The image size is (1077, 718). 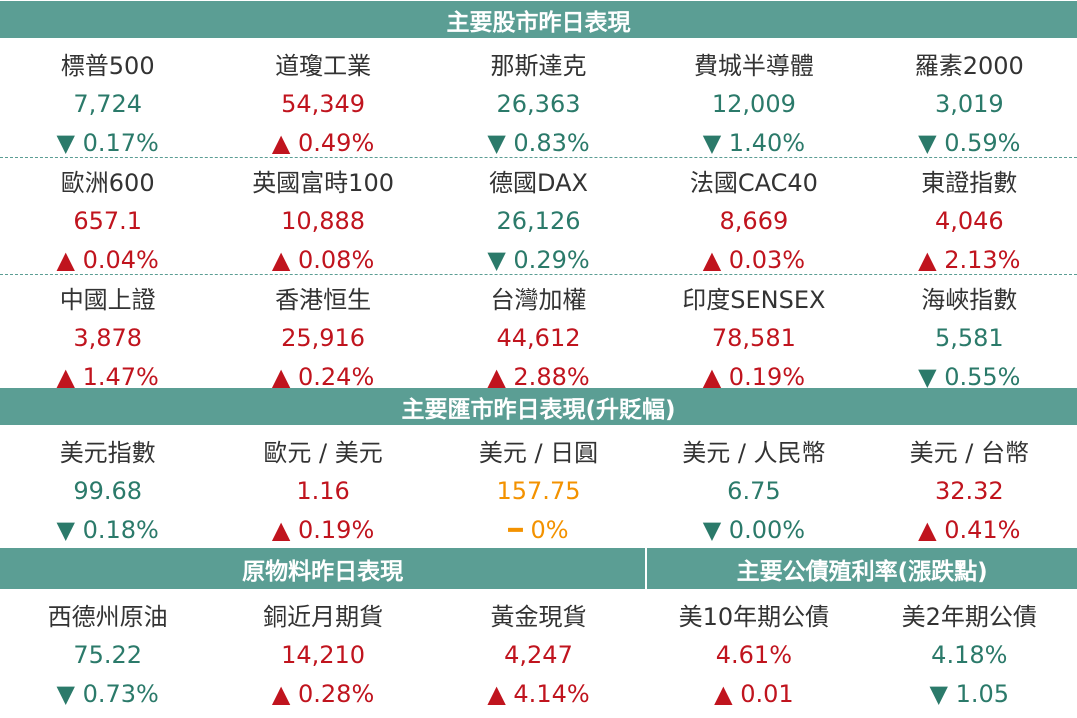 What do you see at coordinates (538, 617) in the screenshot?
I see `item-name: 黃金現貨` at bounding box center [538, 617].